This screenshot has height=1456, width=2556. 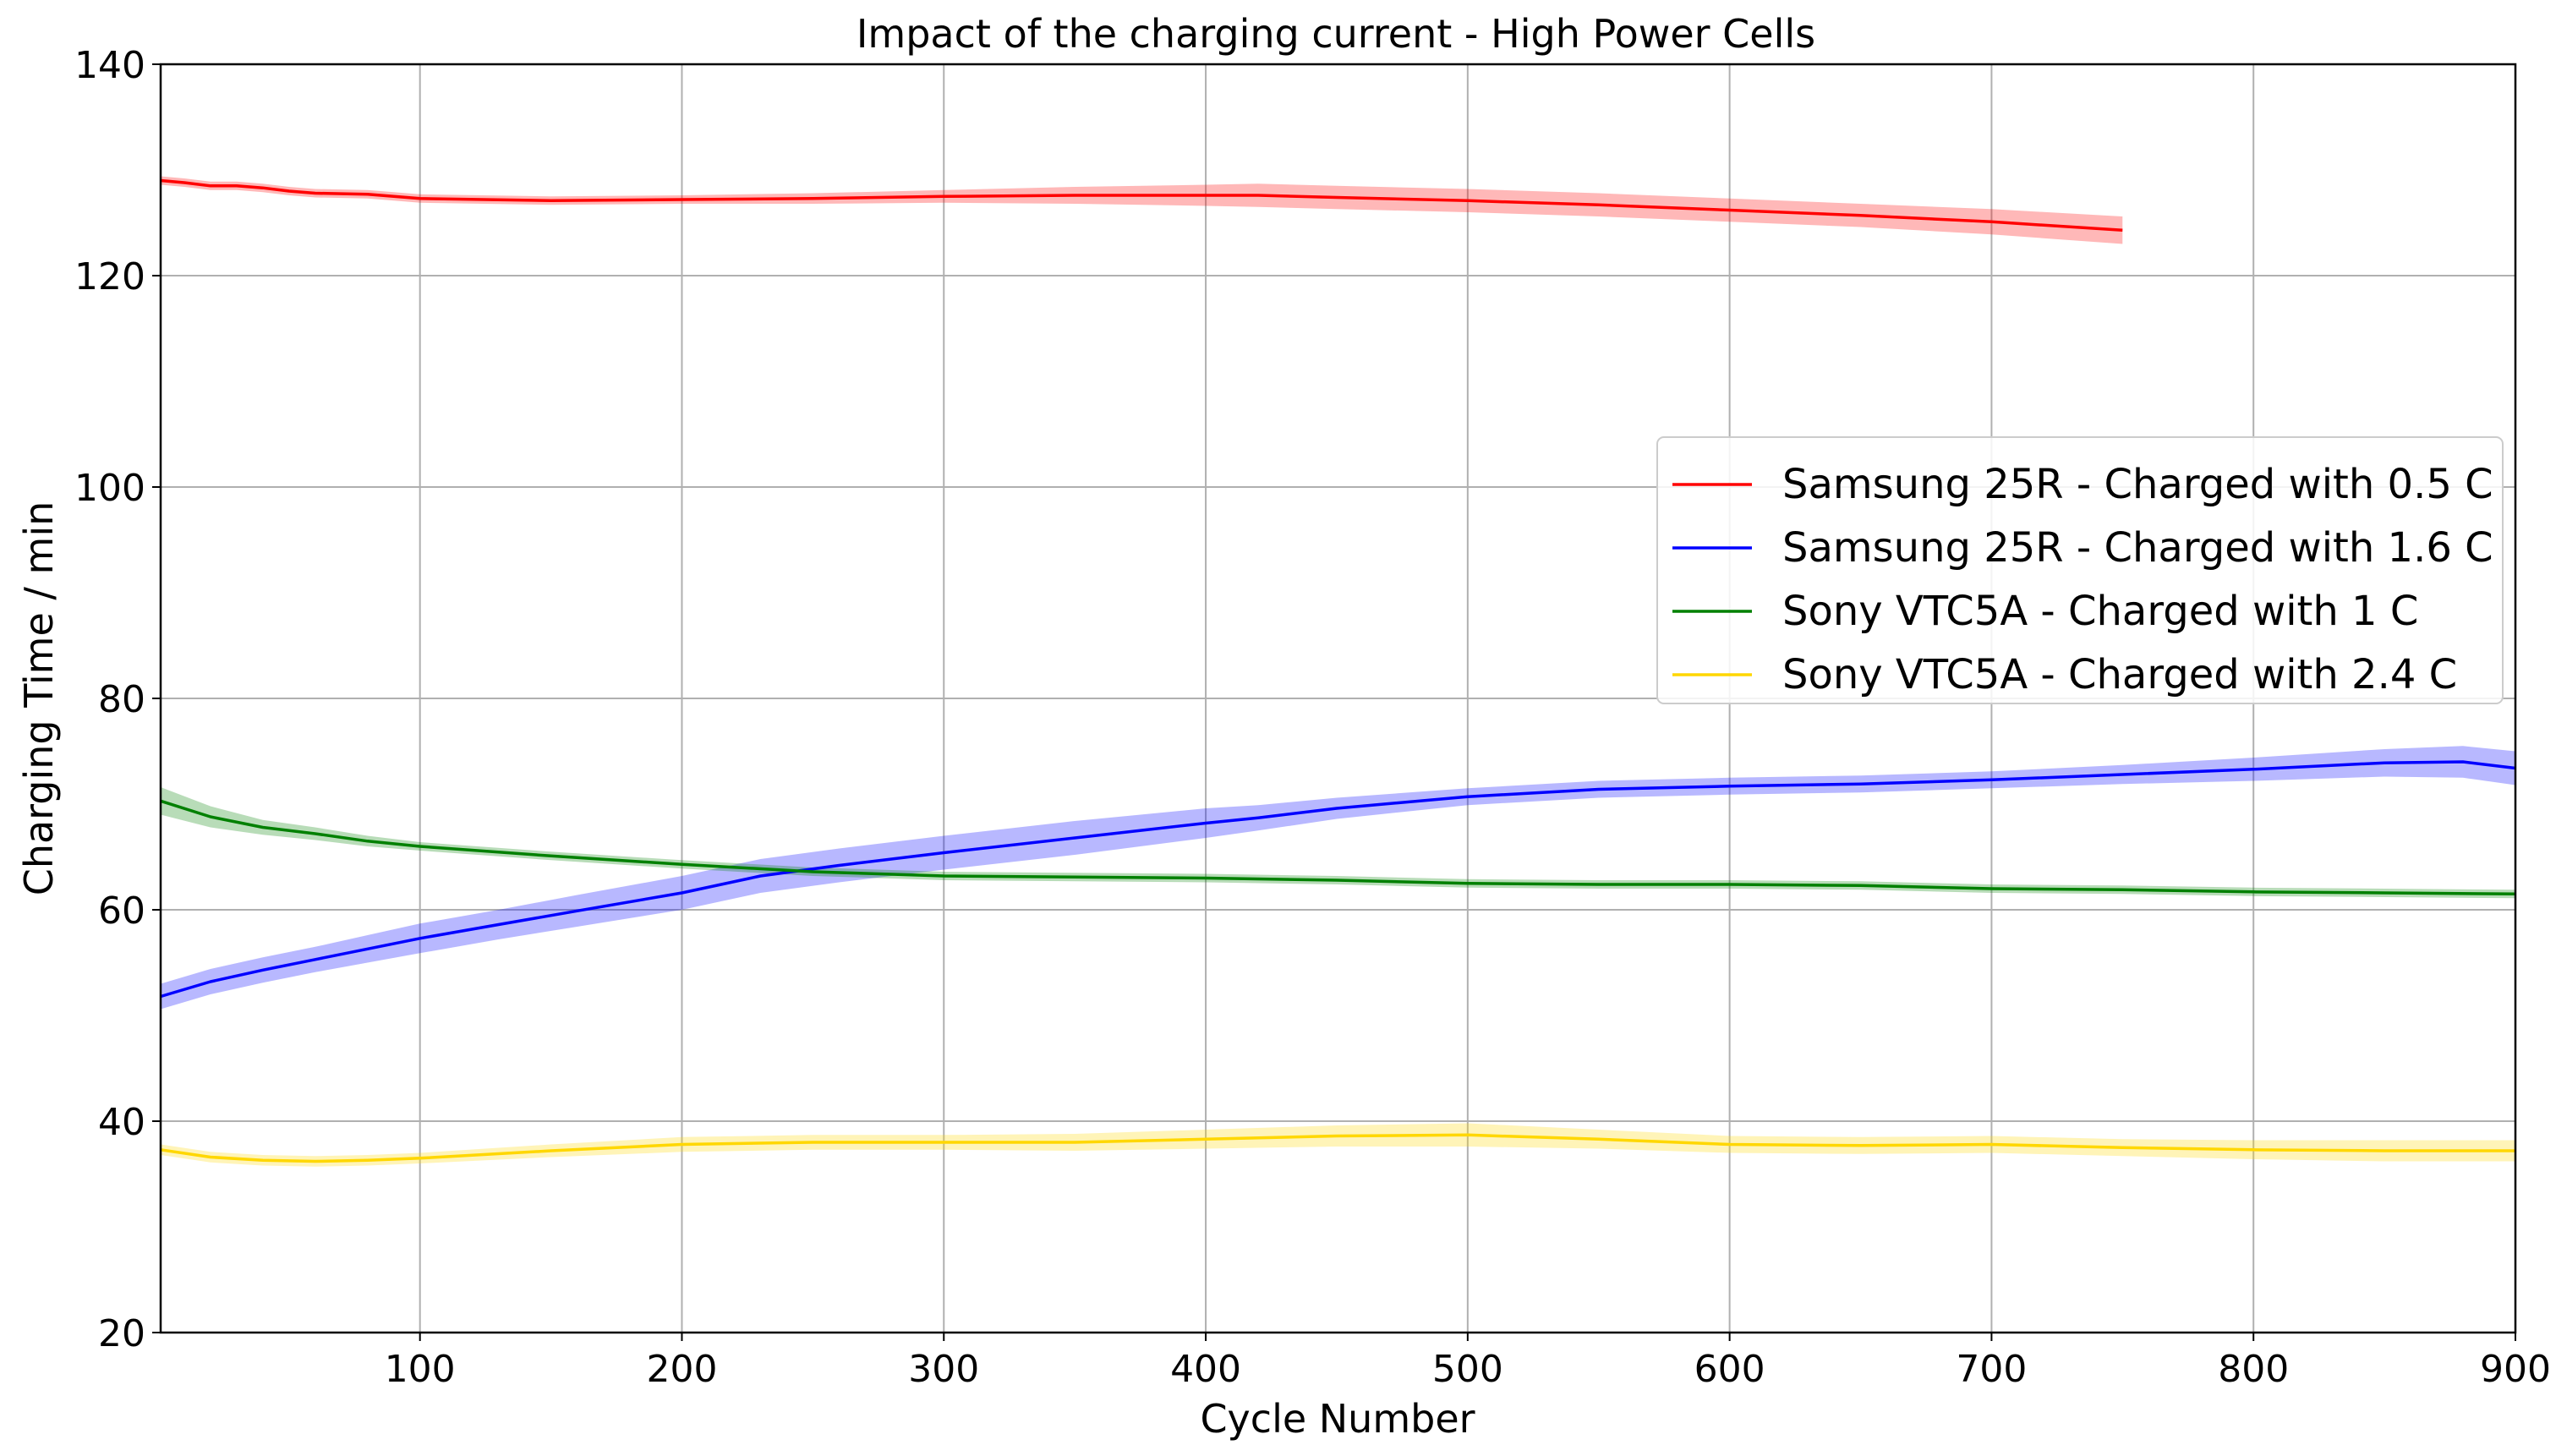 What do you see at coordinates (1992, 1370) in the screenshot?
I see `x-tick-label: 700` at bounding box center [1992, 1370].